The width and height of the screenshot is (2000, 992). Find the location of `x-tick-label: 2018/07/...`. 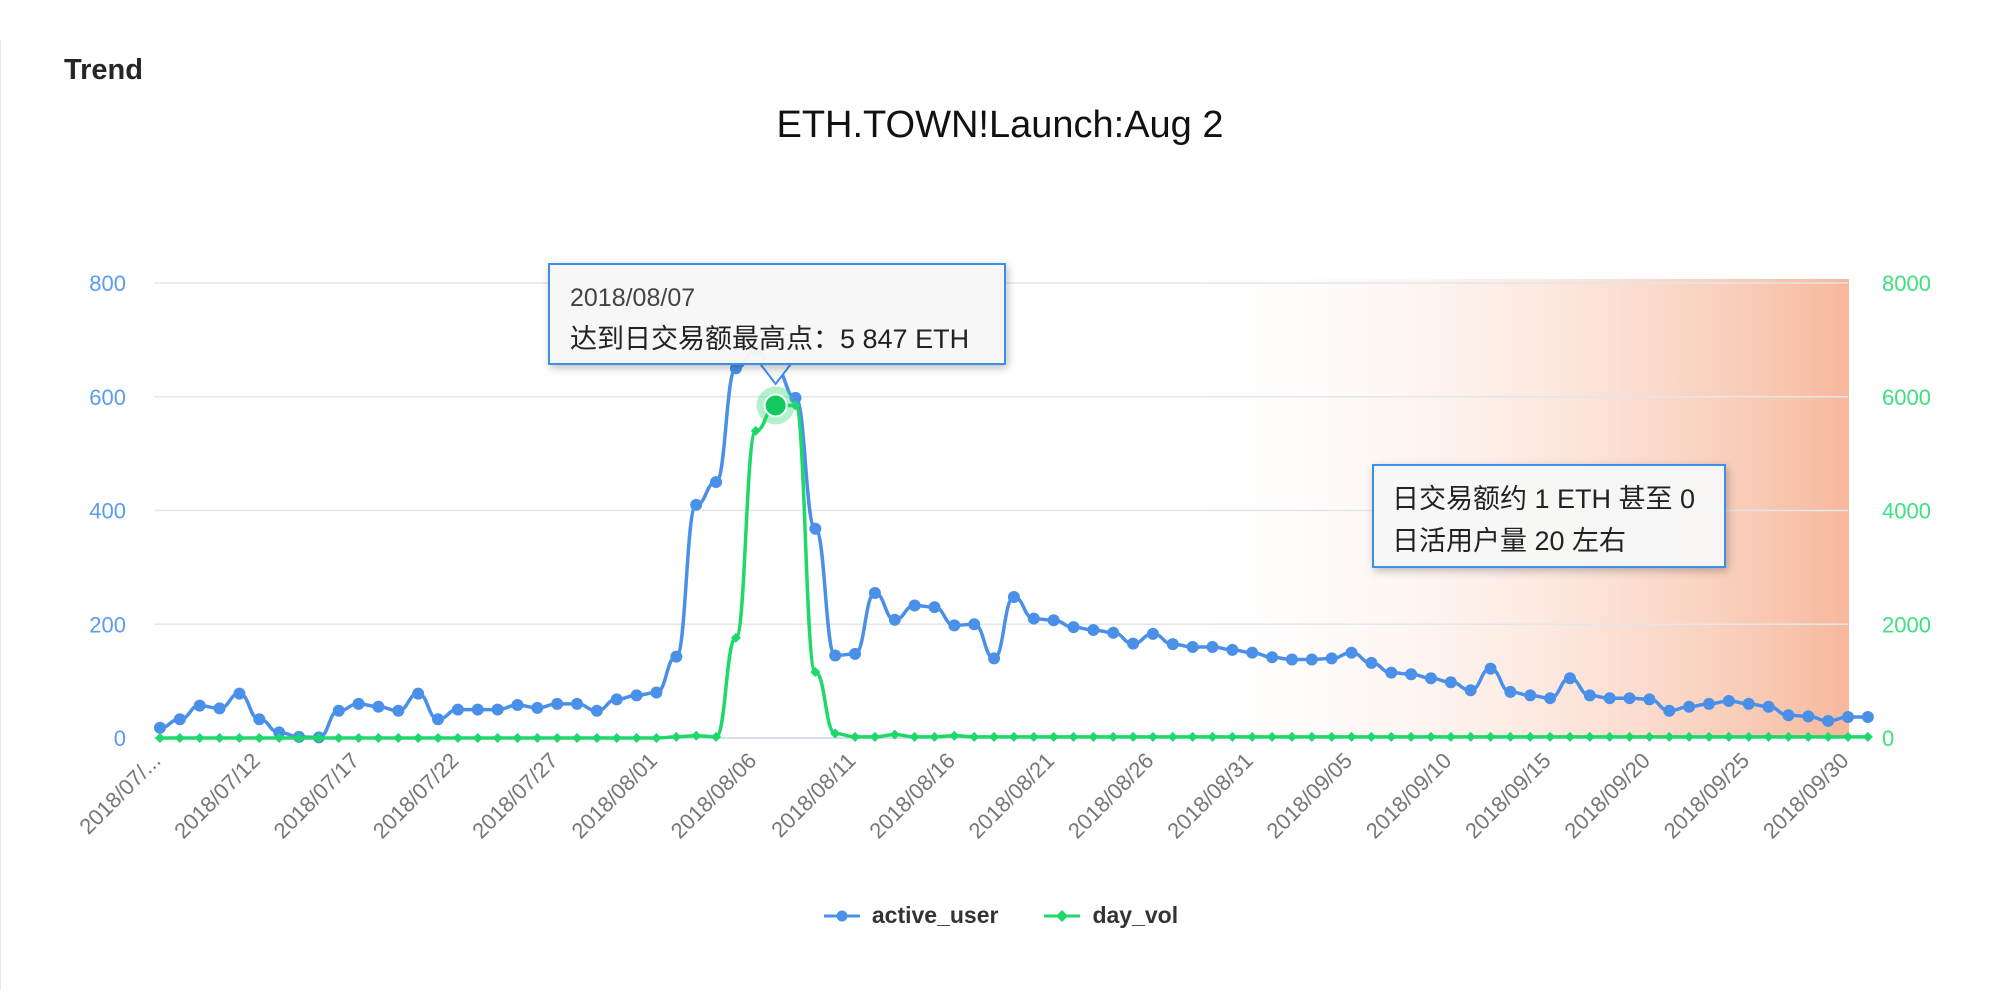

x-tick-label: 2018/07/... is located at coordinates (119, 793).